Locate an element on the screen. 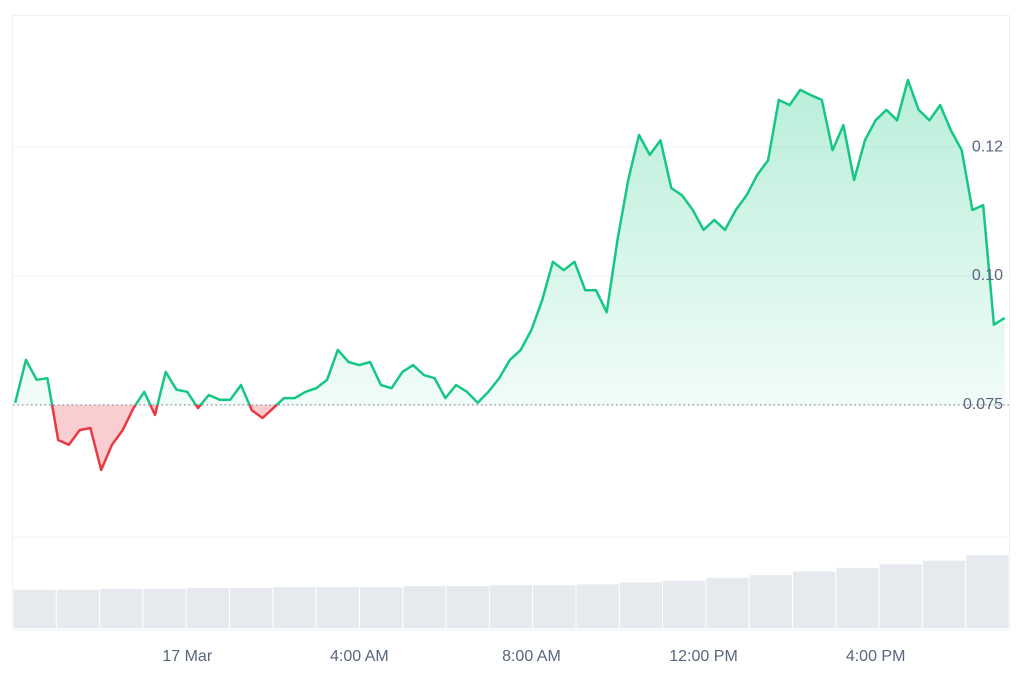 This screenshot has height=688, width=1024. y-tick-label: 0.075 is located at coordinates (983, 404).